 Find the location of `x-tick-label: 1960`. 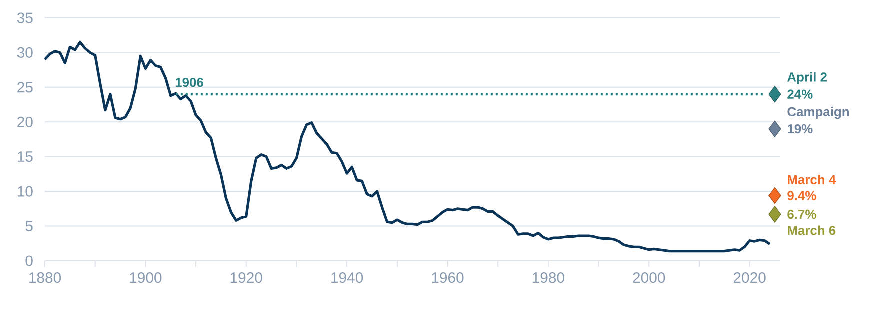

x-tick-label: 1960 is located at coordinates (448, 278).